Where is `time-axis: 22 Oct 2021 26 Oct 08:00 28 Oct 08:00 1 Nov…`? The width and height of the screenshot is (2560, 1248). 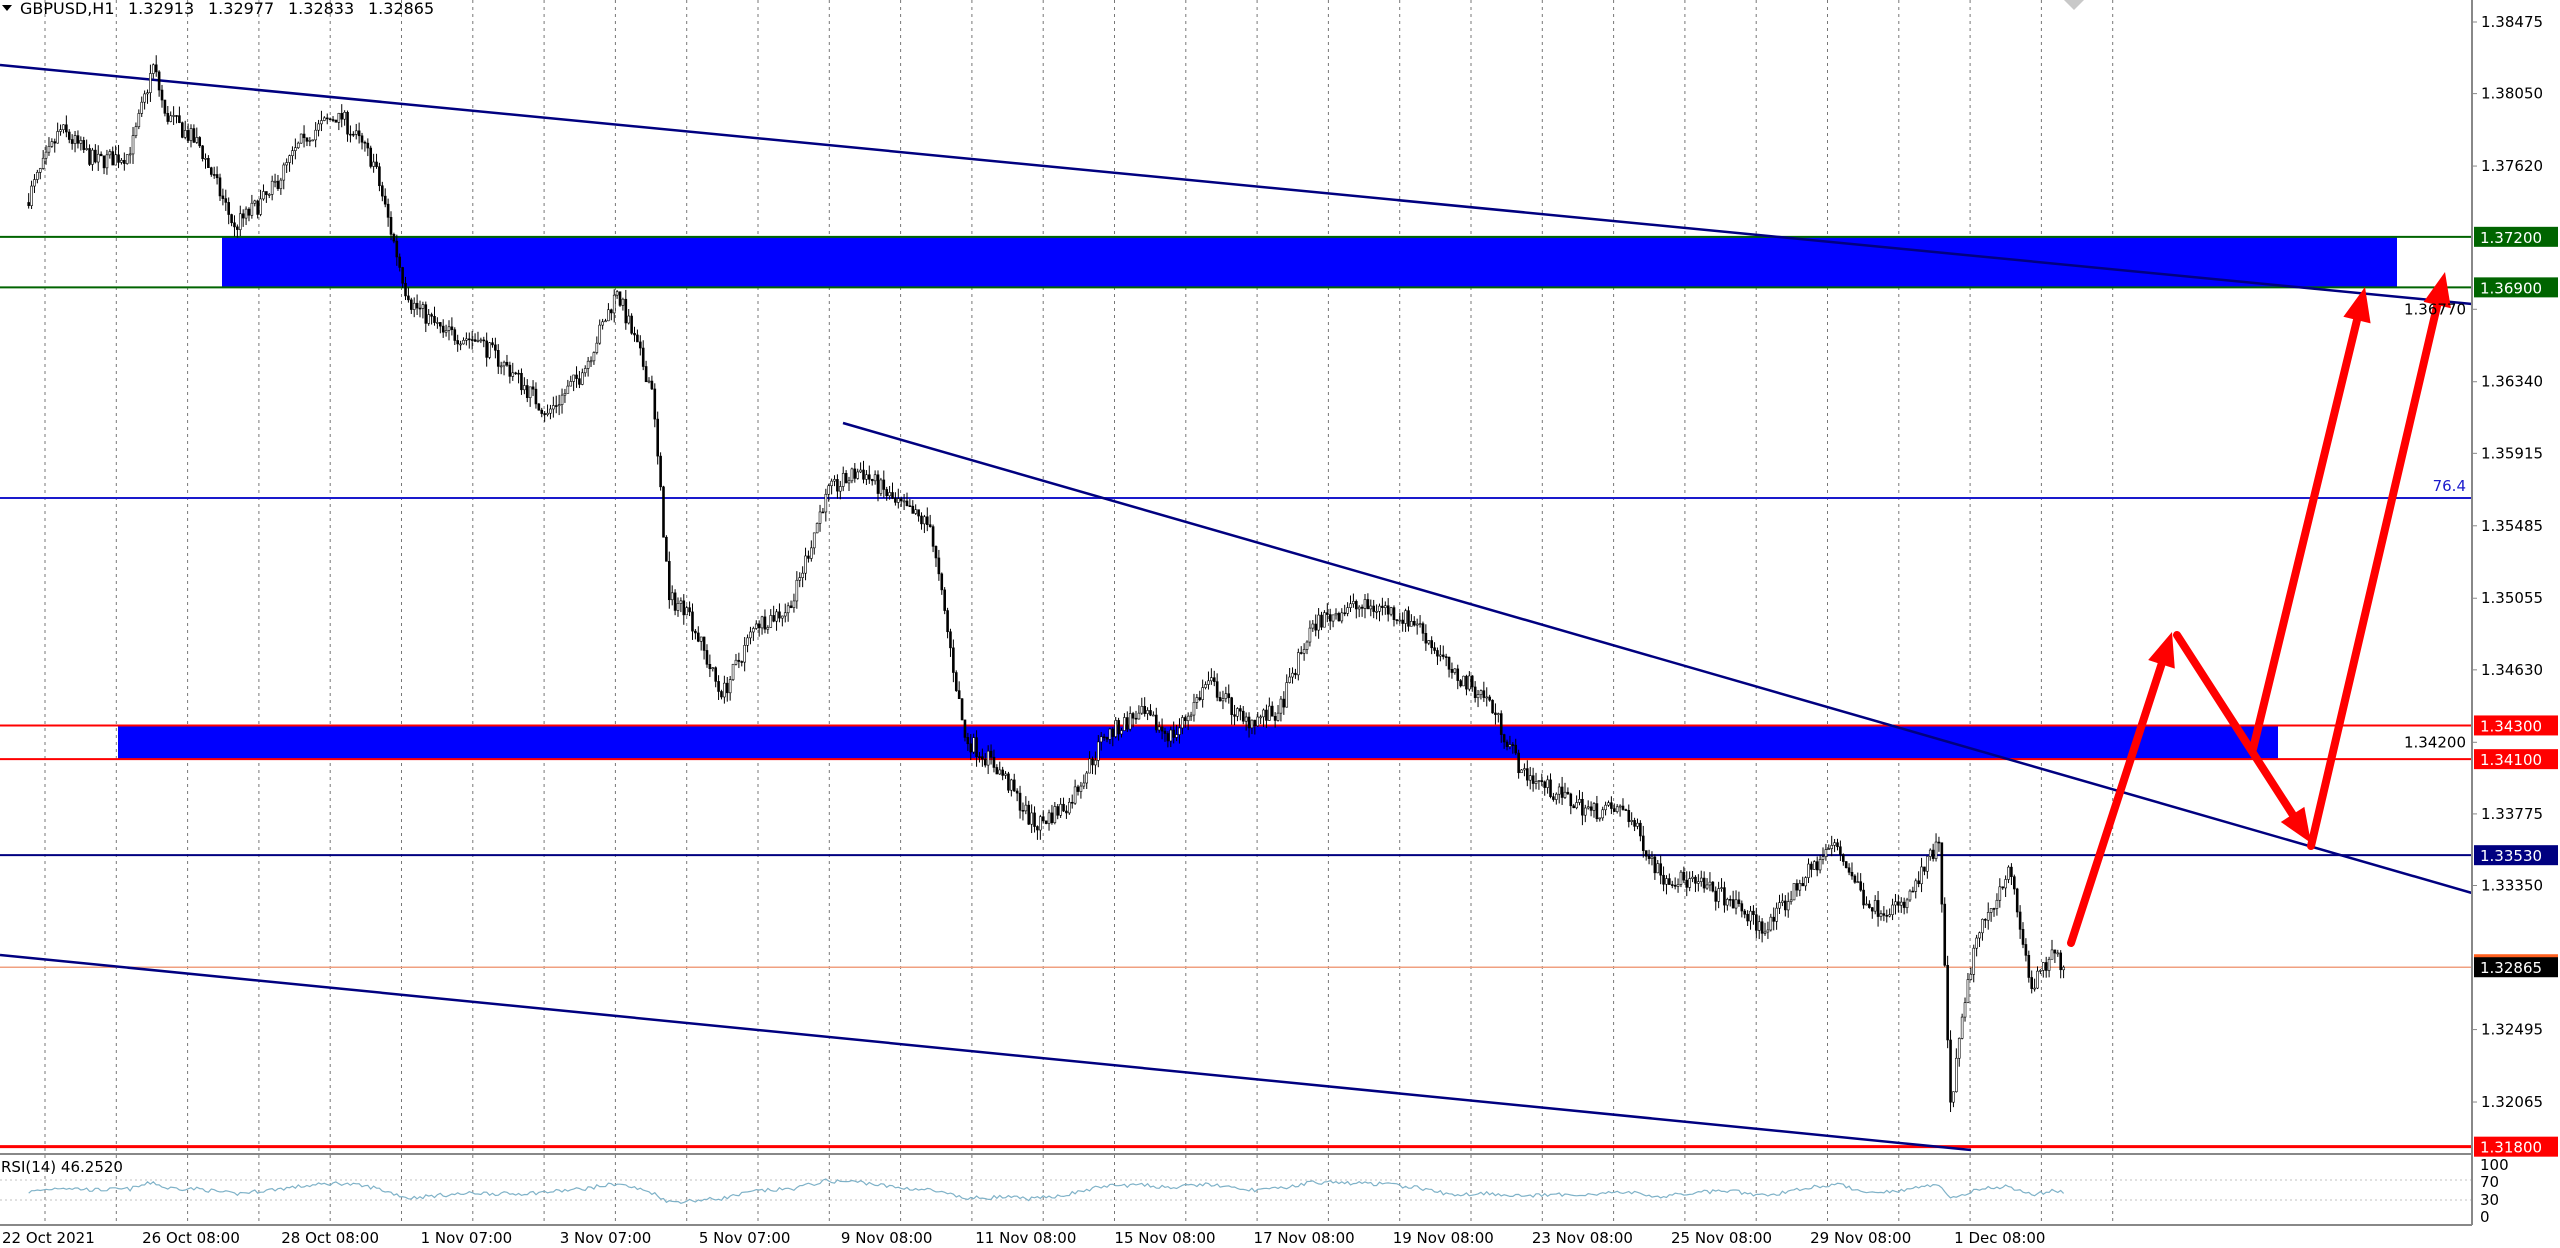
time-axis: 22 Oct 2021 26 Oct 08:00 28 Oct 08:00 1 Nov… is located at coordinates (1023, 1238).